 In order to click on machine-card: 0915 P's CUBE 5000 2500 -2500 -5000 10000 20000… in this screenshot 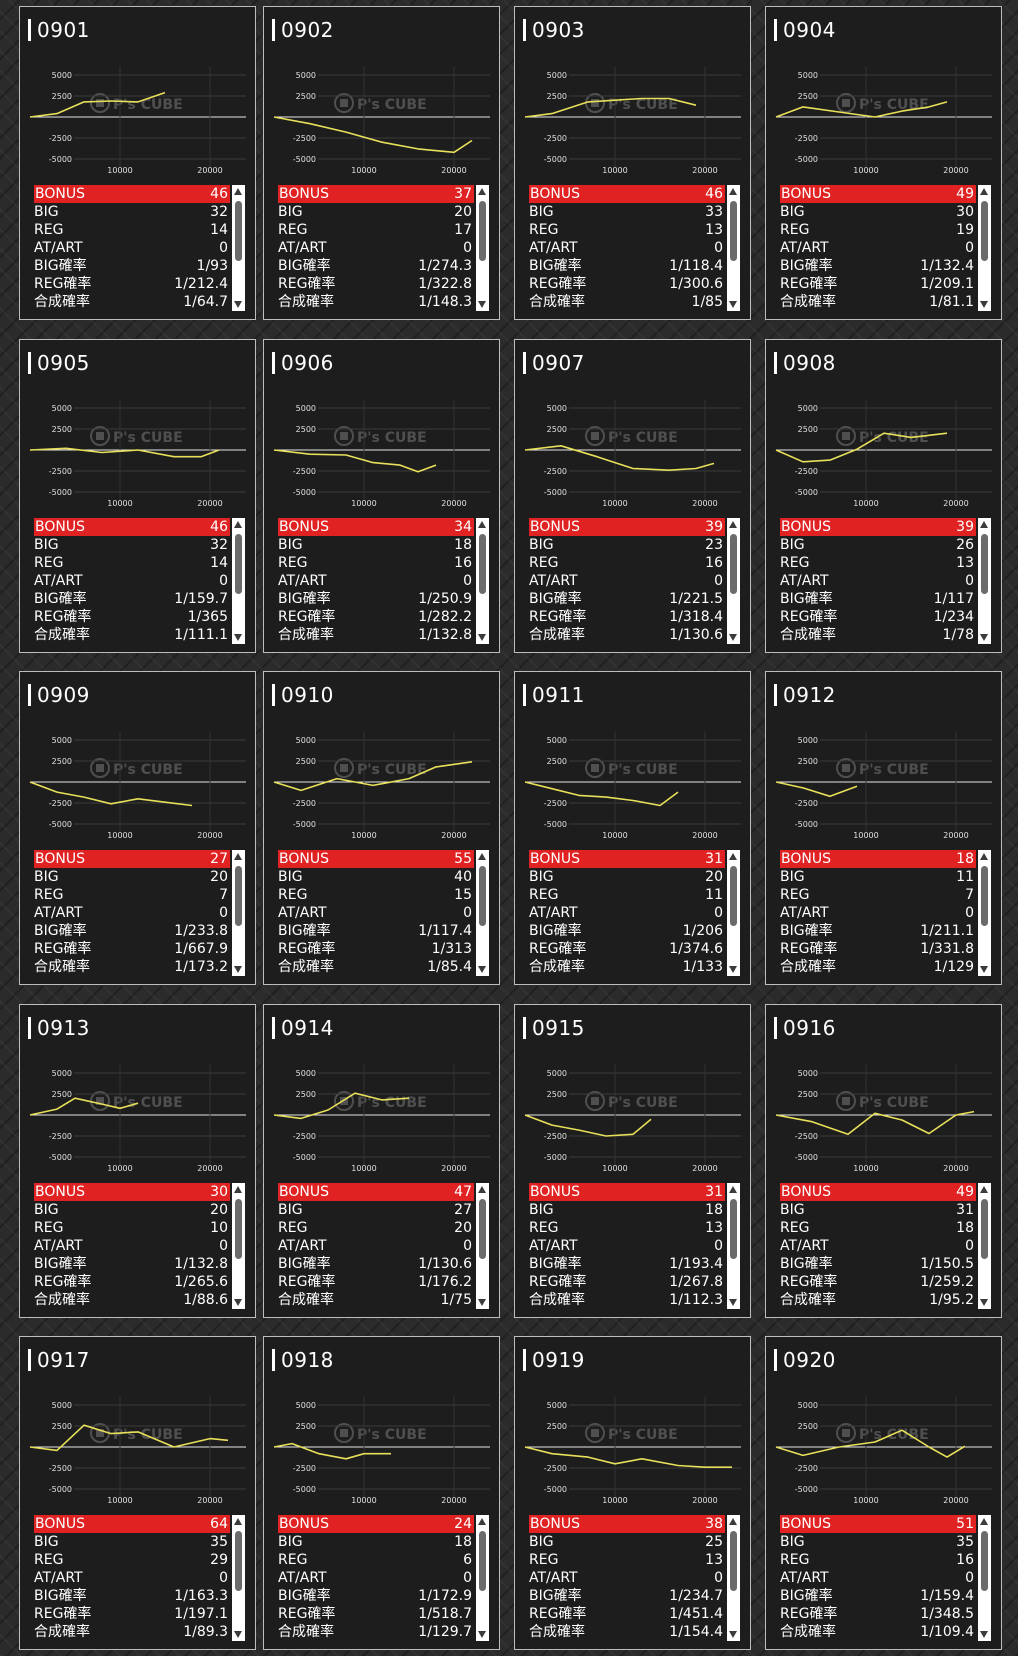, I will do `click(632, 1161)`.